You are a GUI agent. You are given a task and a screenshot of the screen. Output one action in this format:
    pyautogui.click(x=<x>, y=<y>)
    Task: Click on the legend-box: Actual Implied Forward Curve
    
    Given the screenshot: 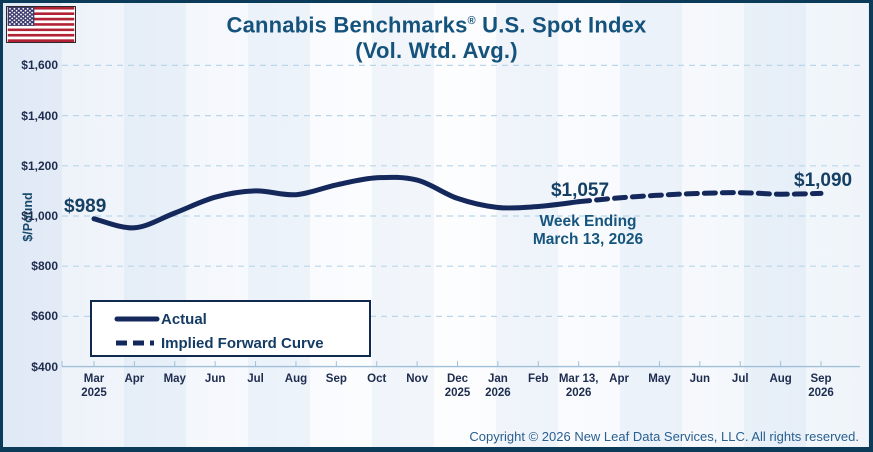 What is the action you would take?
    pyautogui.click(x=230, y=328)
    